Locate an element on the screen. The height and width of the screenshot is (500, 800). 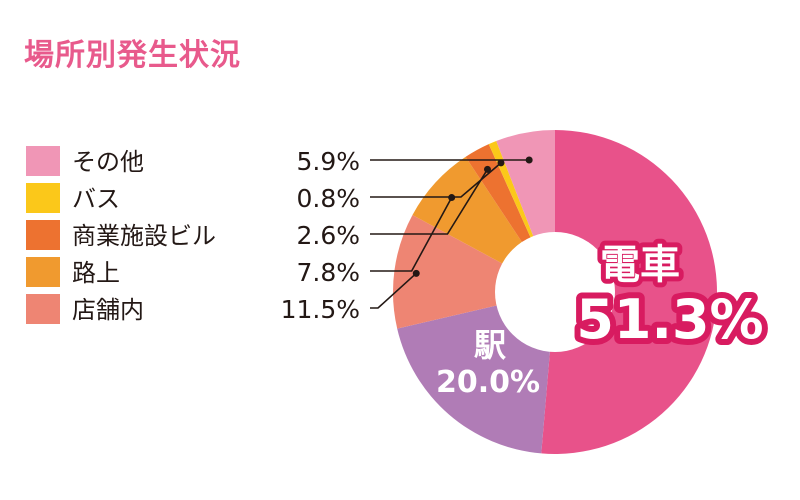
donut-hole is located at coordinates (555, 292).